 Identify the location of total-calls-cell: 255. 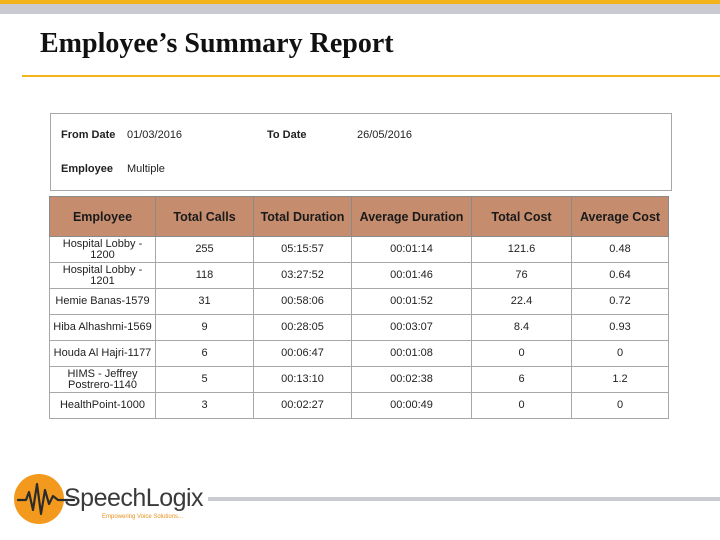
(204, 249).